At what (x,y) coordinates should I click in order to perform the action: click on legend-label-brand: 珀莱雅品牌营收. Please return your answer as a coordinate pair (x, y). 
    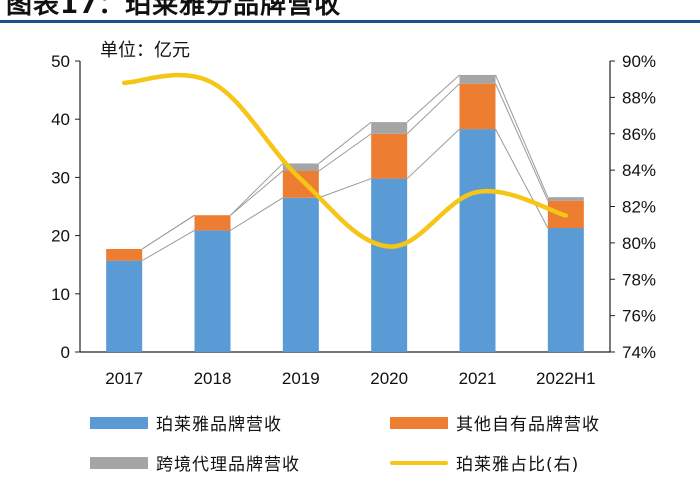
    Looking at the image, I should click on (219, 425).